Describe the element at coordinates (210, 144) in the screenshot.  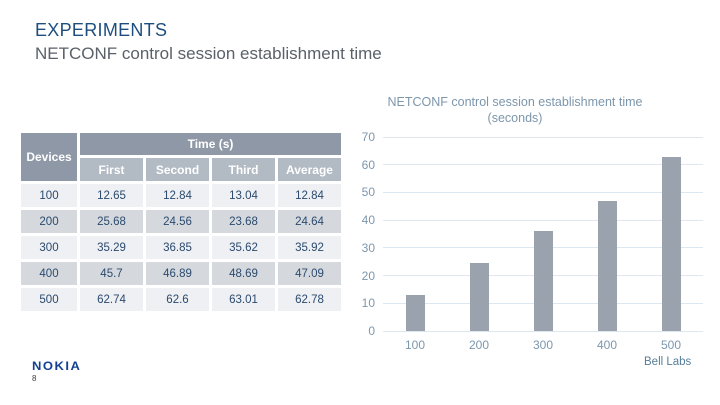
I see `table-header-time: Time (s)` at that location.